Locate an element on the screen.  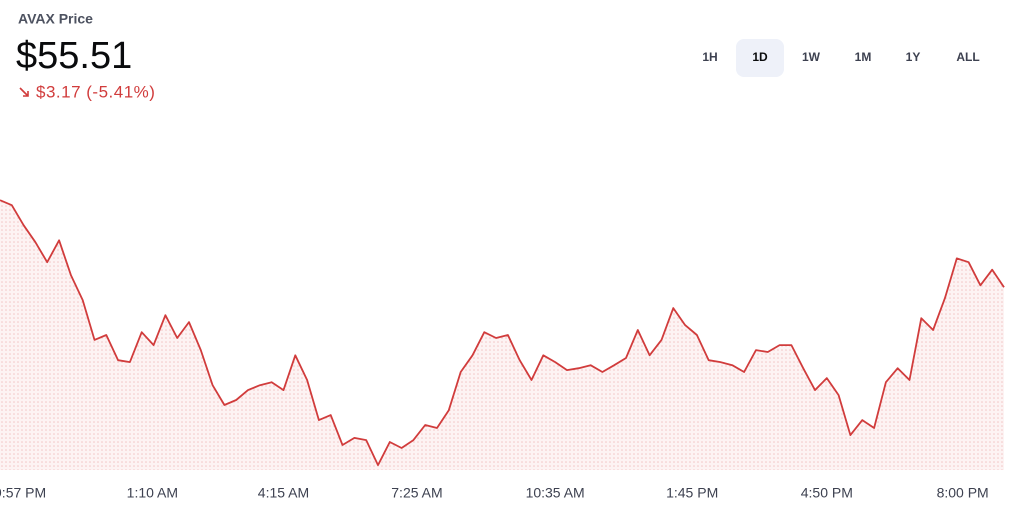
range-button is located at coordinates (760, 58).